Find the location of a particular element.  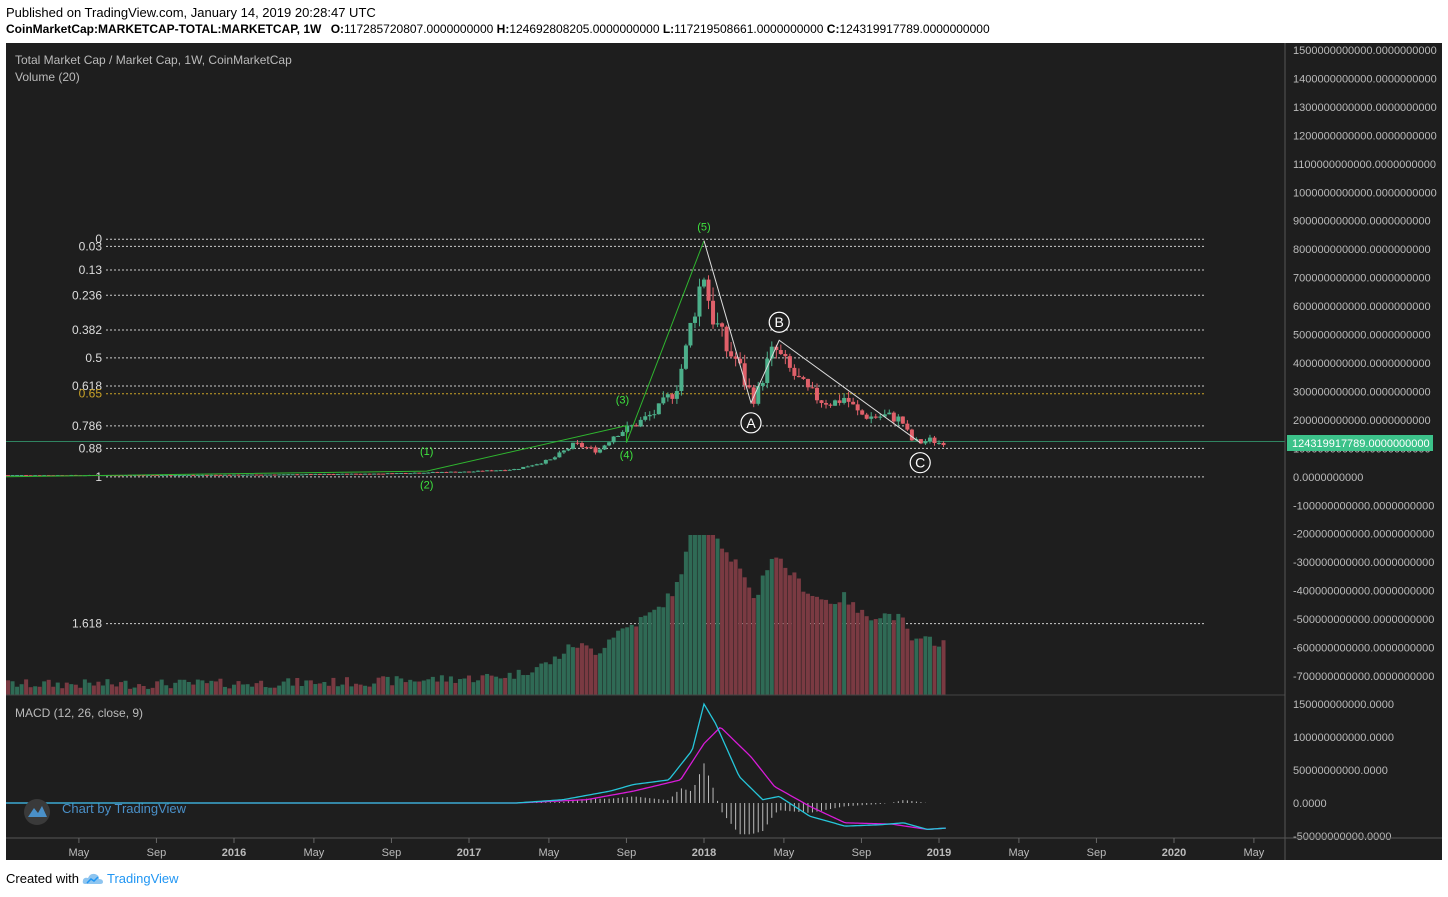

ohlc-c-value: 124319917789.0000000000 is located at coordinates (914, 29).